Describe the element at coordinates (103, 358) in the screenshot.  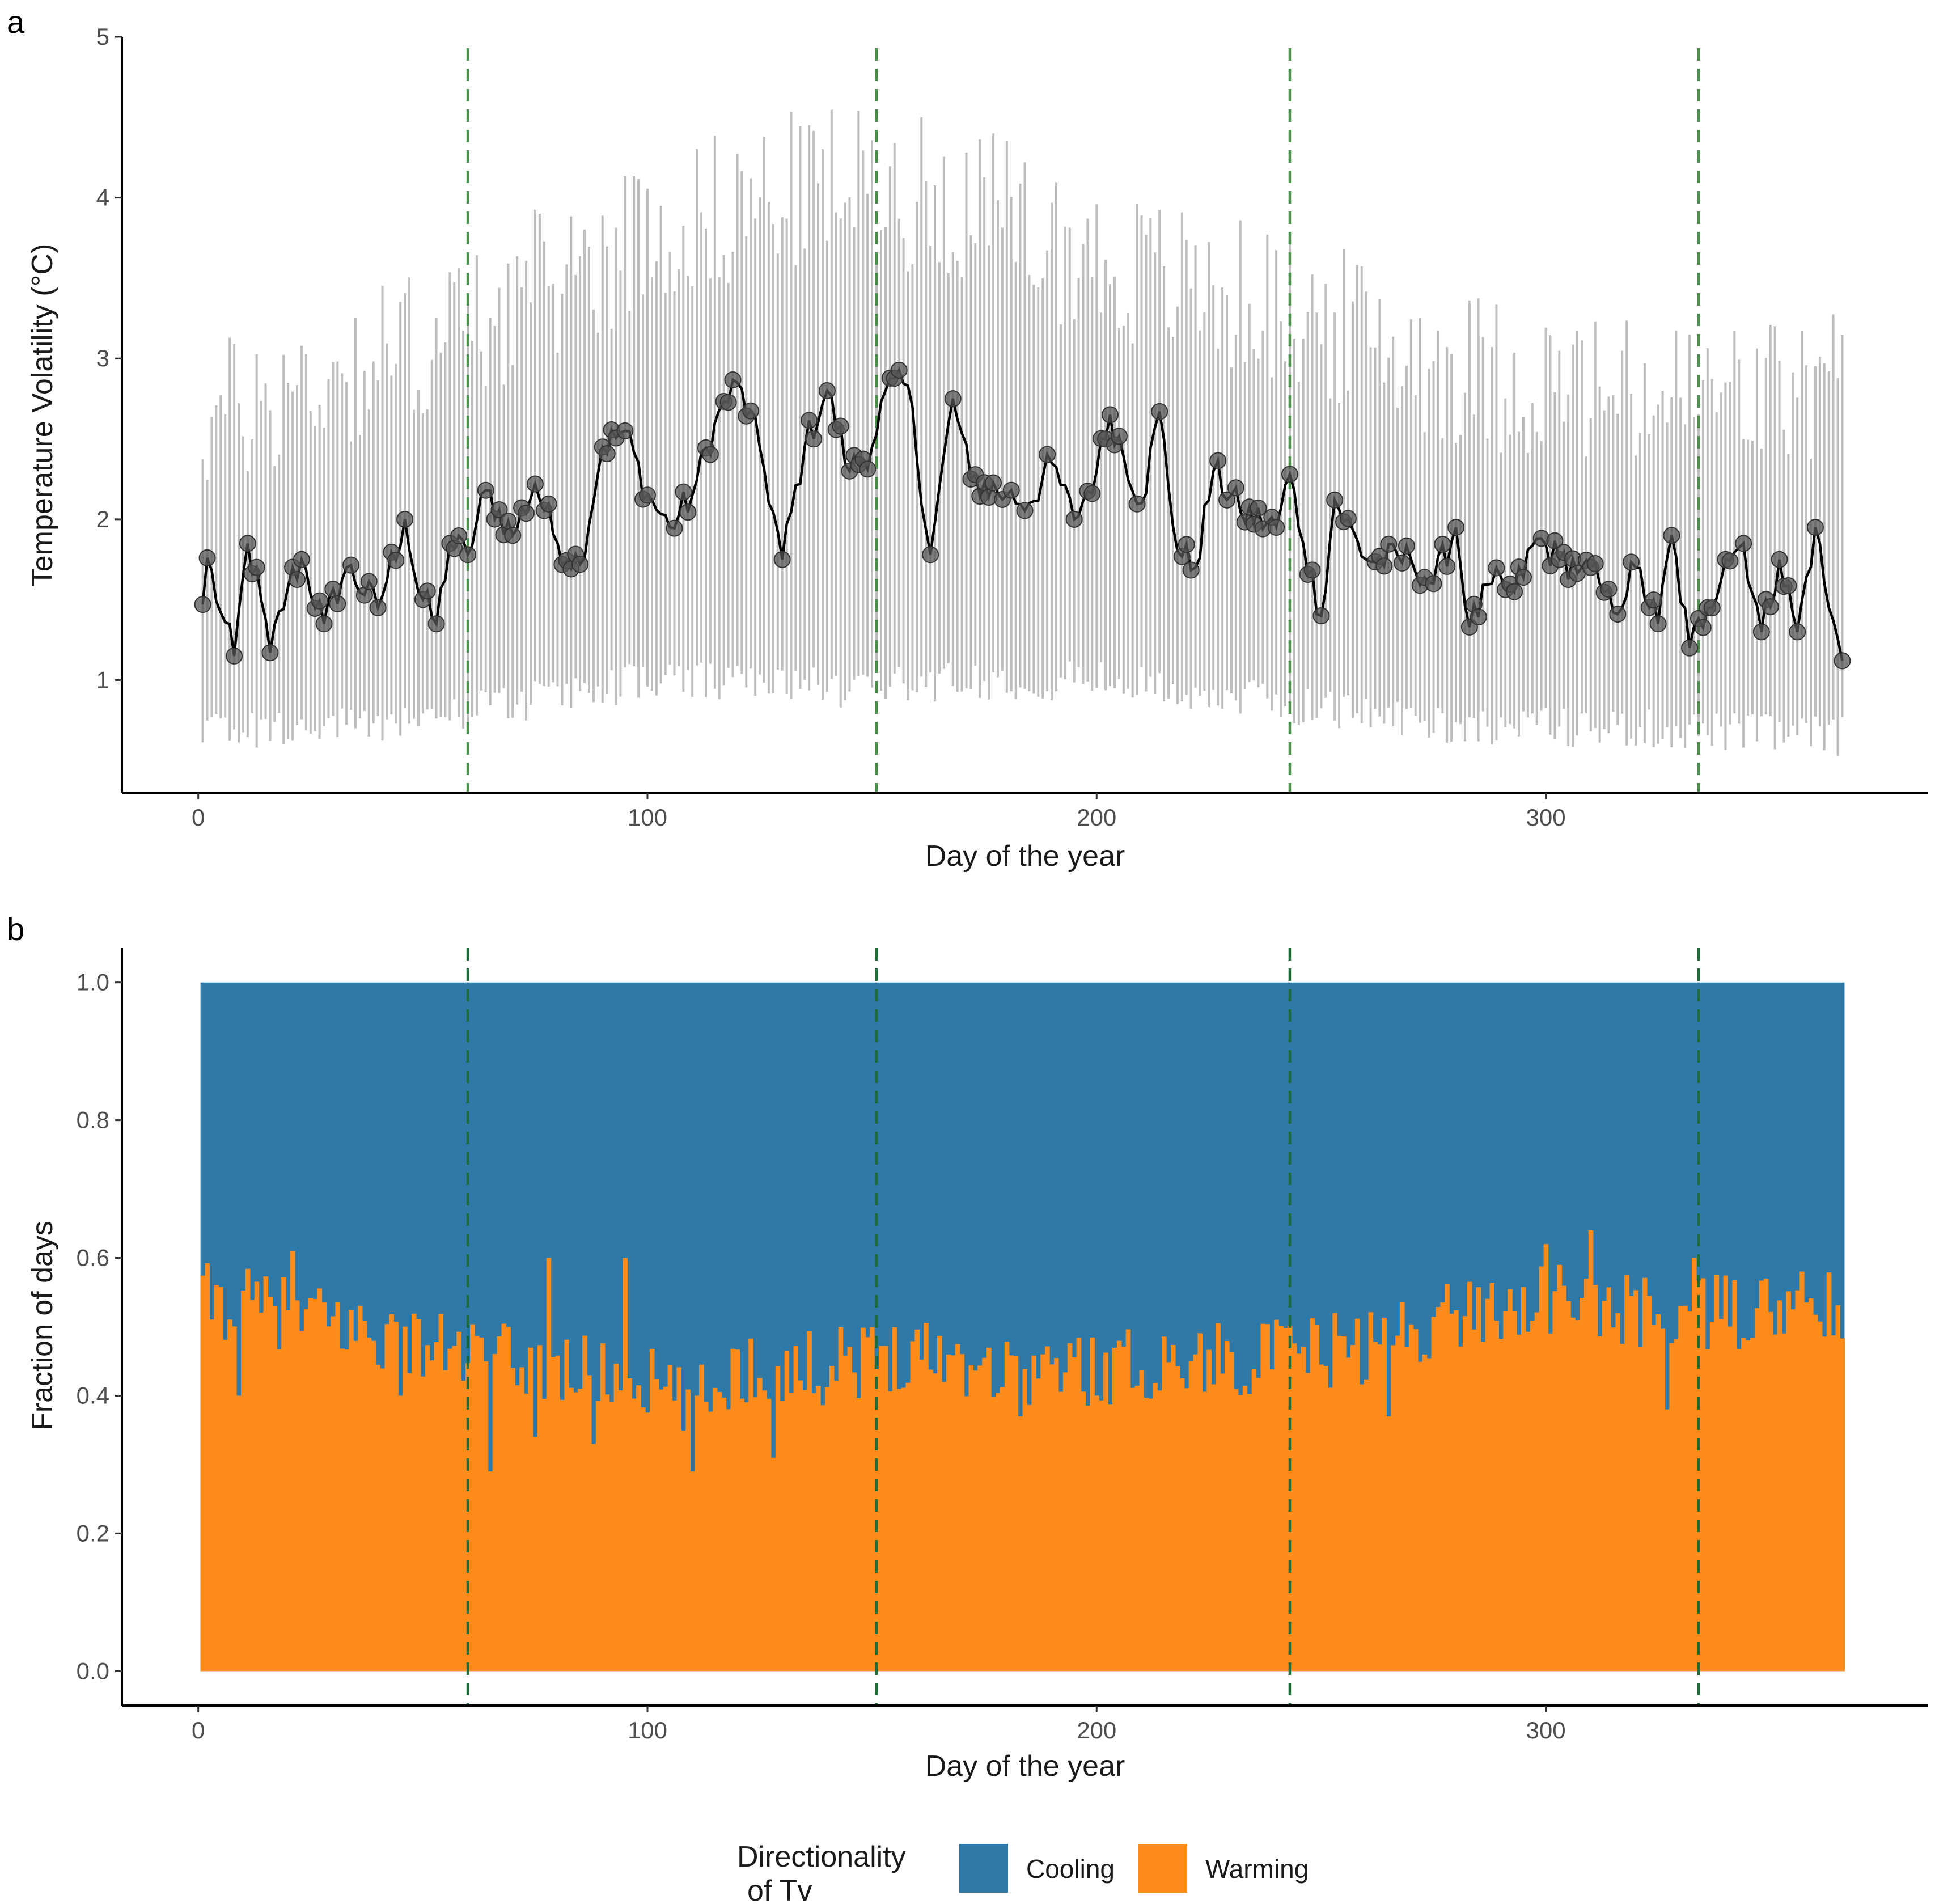
I see `y-tick-label: 3` at that location.